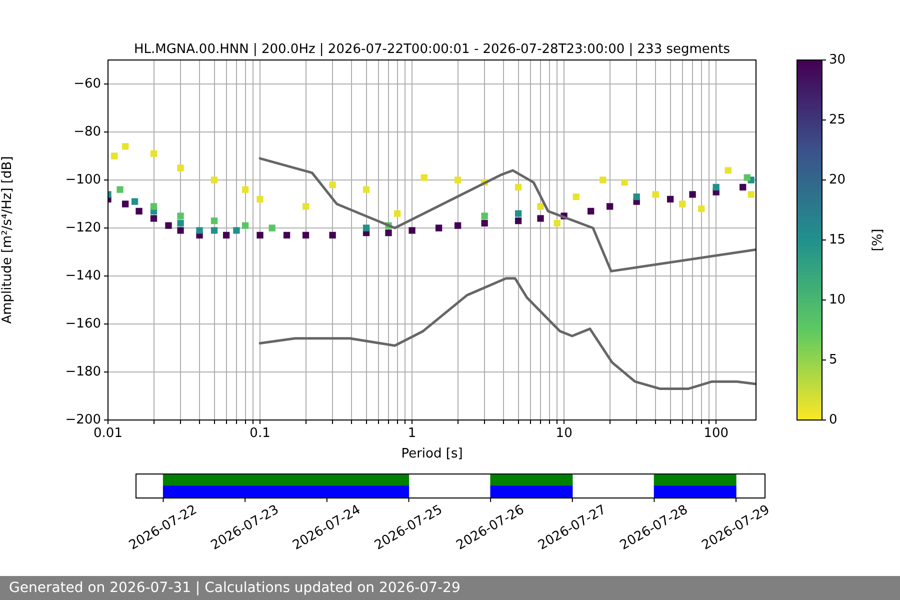 This screenshot has width=900, height=600. Describe the element at coordinates (837, 300) in the screenshot. I see `color-bar-label: 10` at that location.